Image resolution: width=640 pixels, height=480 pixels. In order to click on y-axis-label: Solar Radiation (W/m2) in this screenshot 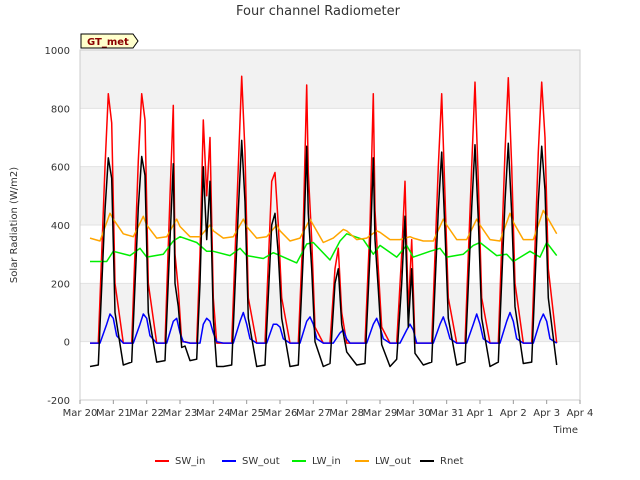, I will do `click(14, 225)`.